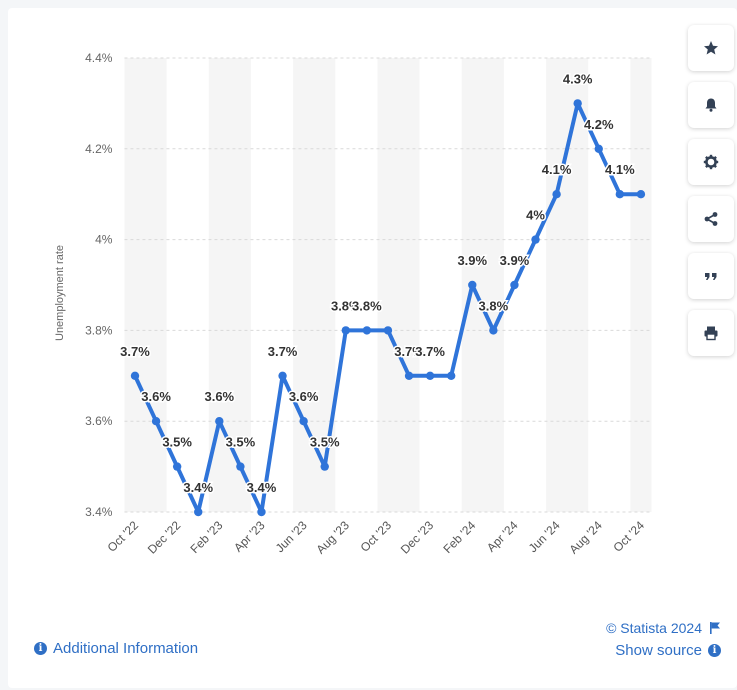  What do you see at coordinates (99, 330) in the screenshot?
I see `y-tick-label: 3.8%` at bounding box center [99, 330].